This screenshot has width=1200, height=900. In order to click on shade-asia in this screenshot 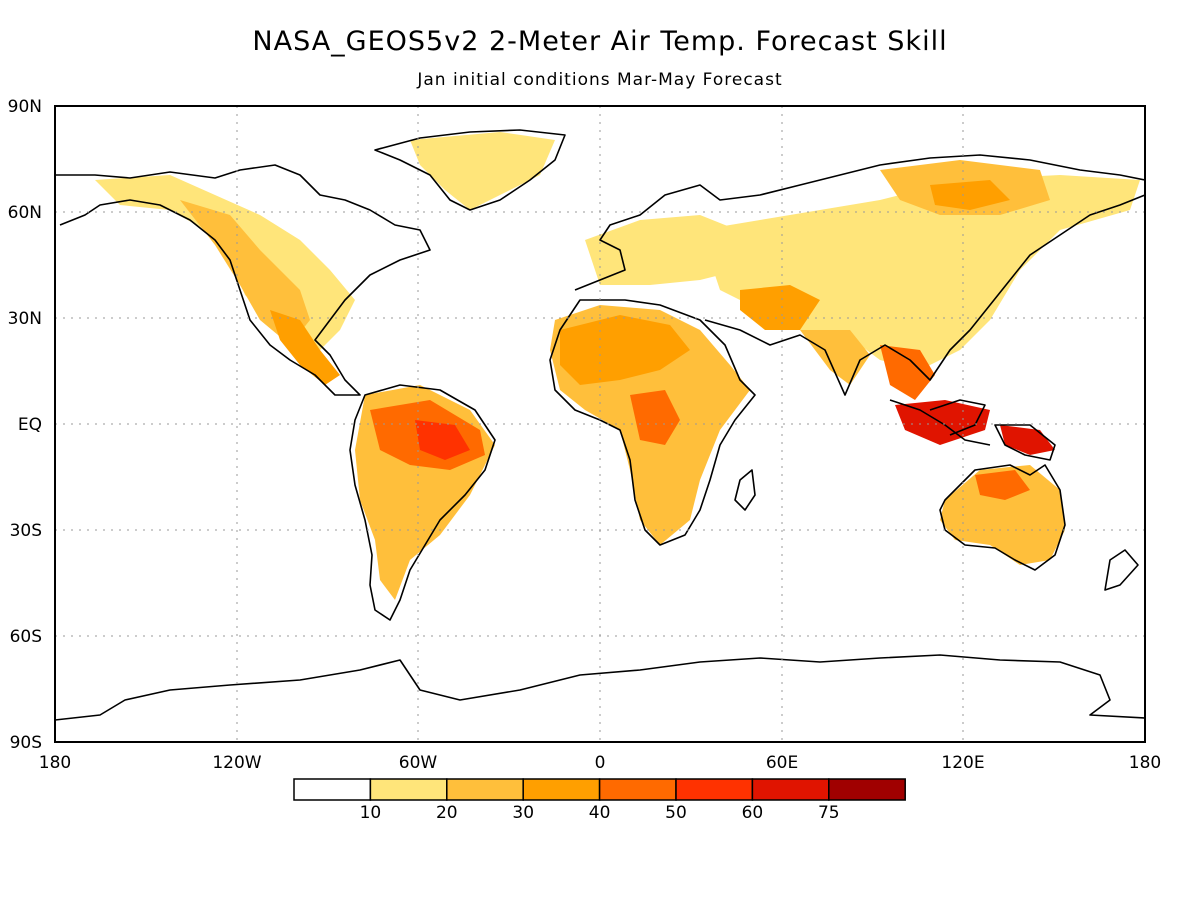, I will do `click(920, 272)`.